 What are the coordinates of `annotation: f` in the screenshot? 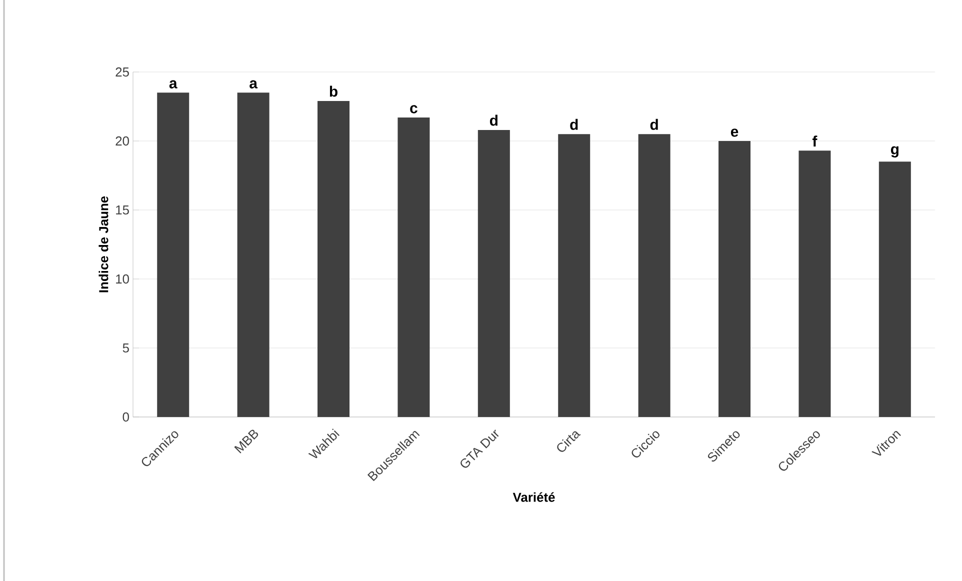 It's located at (815, 141).